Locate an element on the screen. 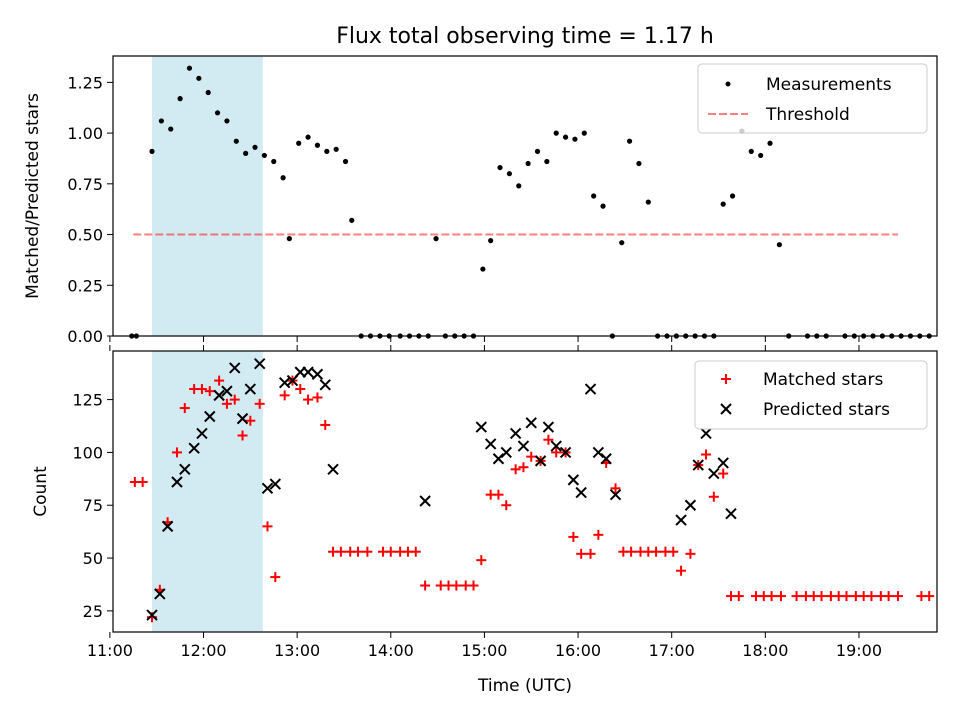  y-tick-label: 100 is located at coordinates (87, 452).